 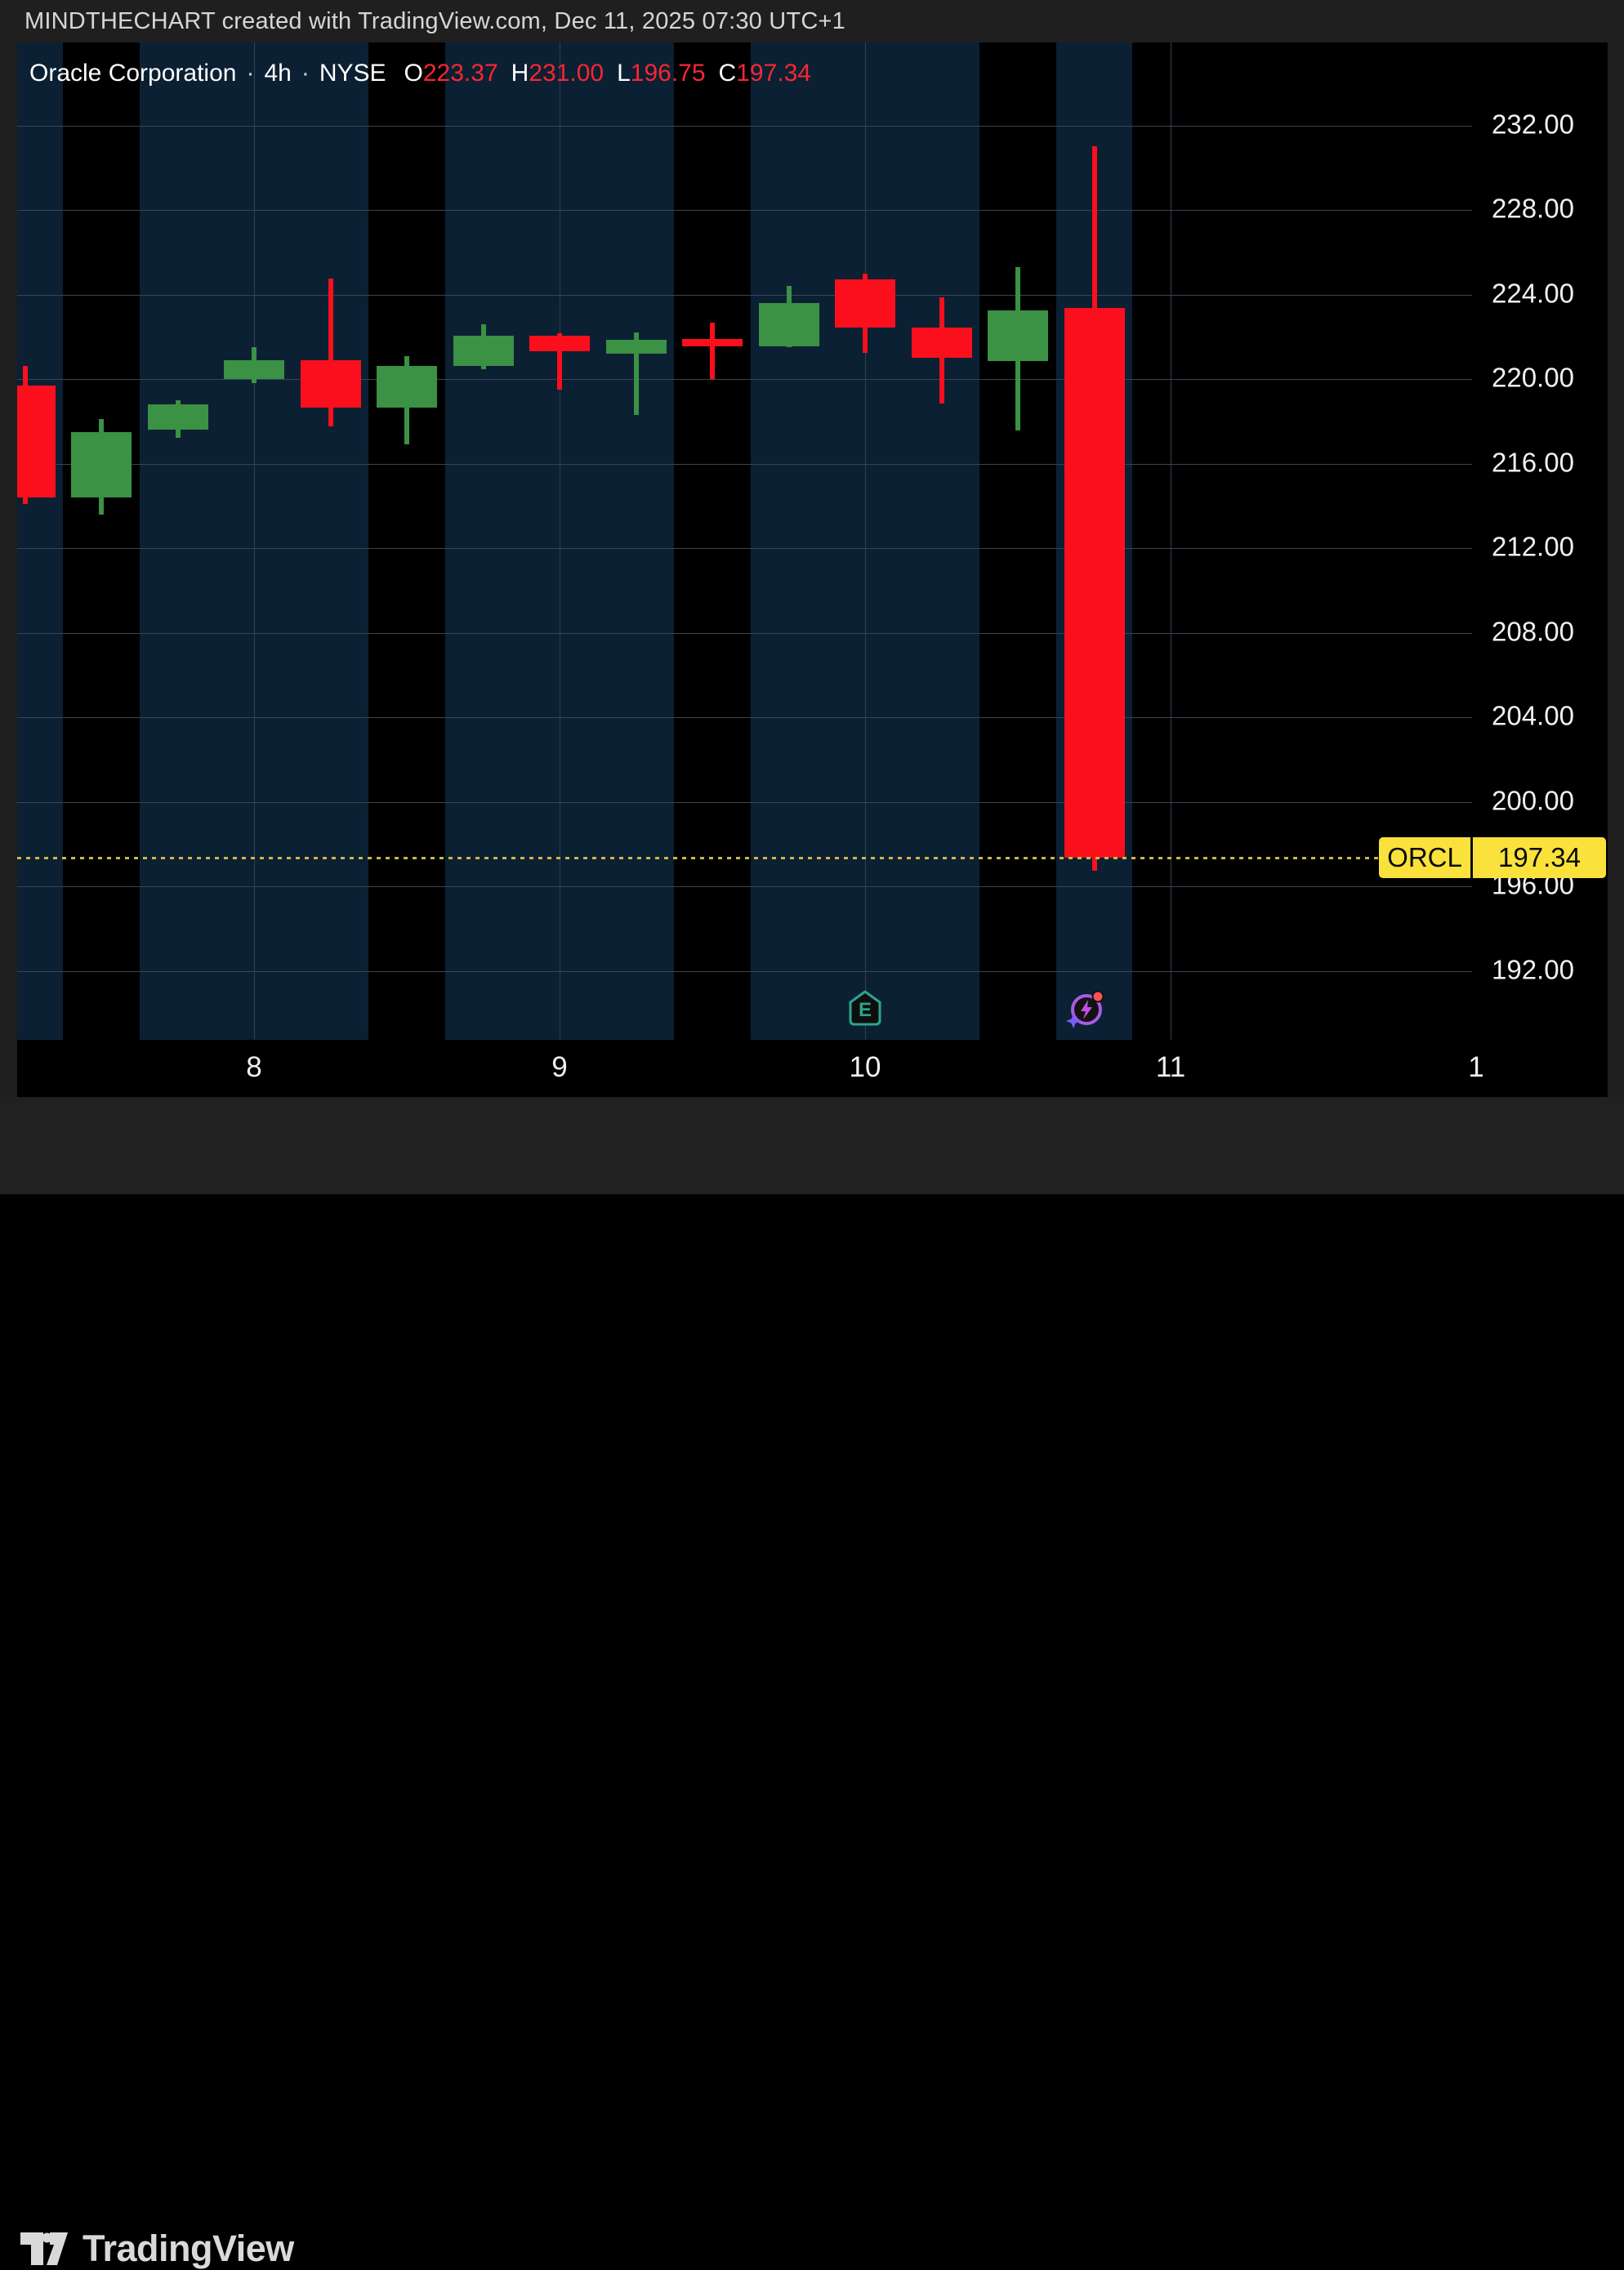 What do you see at coordinates (1539, 858) in the screenshot?
I see `price-tag-value: 197.34` at bounding box center [1539, 858].